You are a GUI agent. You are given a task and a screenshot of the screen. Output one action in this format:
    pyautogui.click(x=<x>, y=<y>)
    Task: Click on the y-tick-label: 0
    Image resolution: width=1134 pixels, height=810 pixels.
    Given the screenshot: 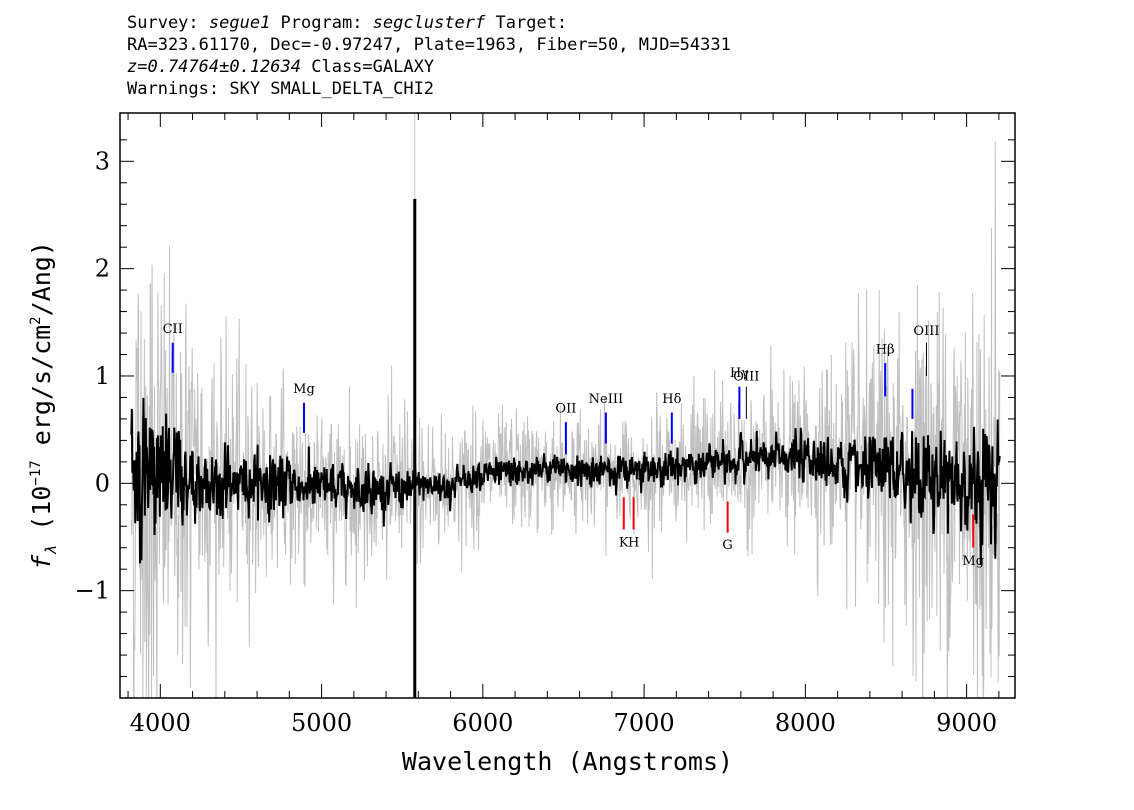 What is the action you would take?
    pyautogui.click(x=102, y=483)
    